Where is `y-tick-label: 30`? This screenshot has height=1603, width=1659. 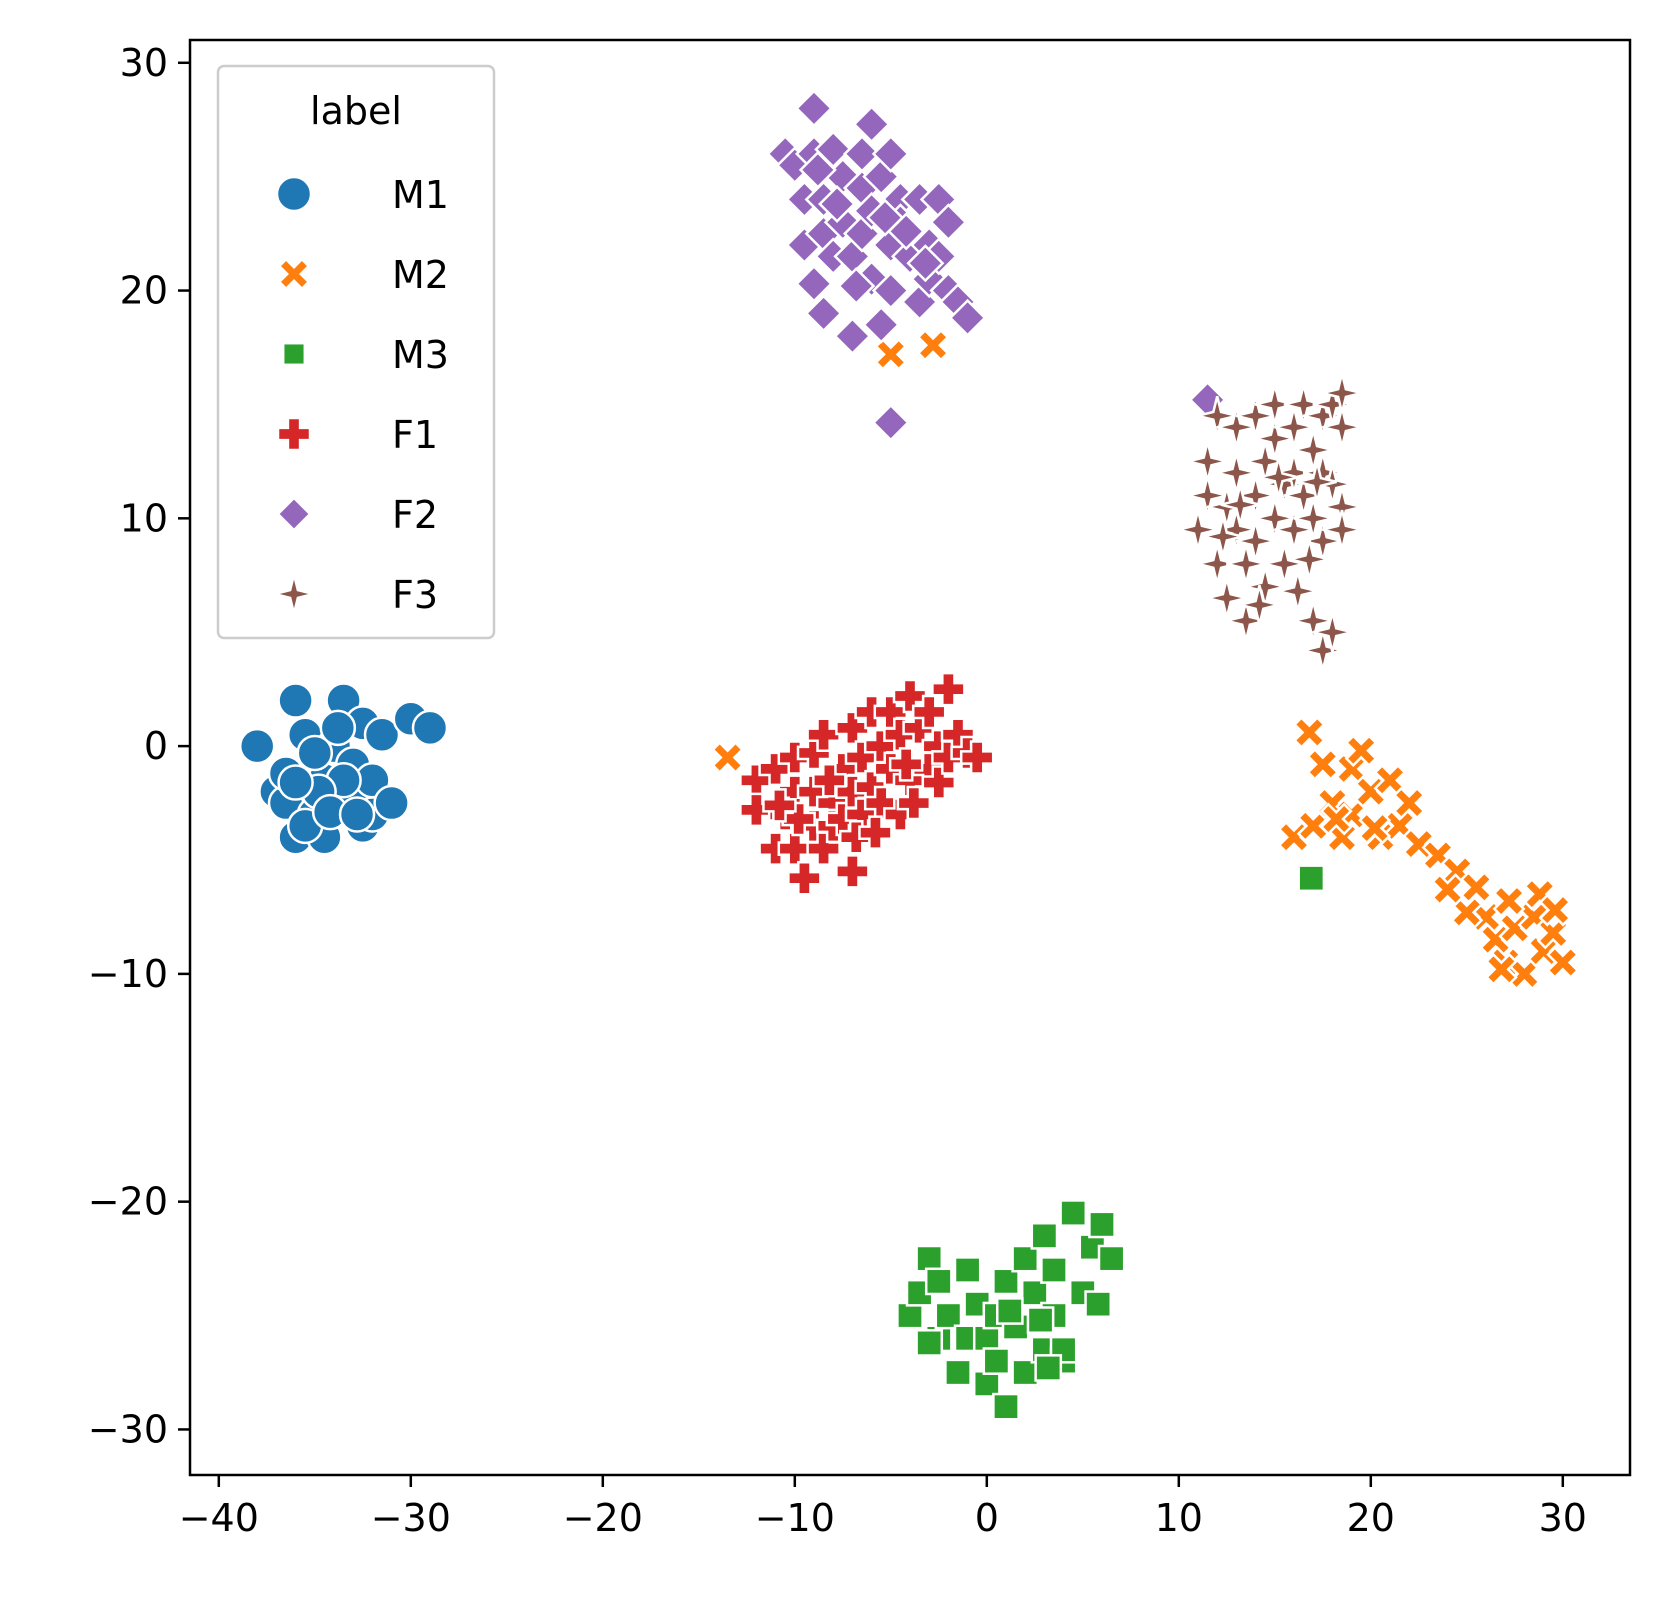 y-tick-label: 30 is located at coordinates (144, 63).